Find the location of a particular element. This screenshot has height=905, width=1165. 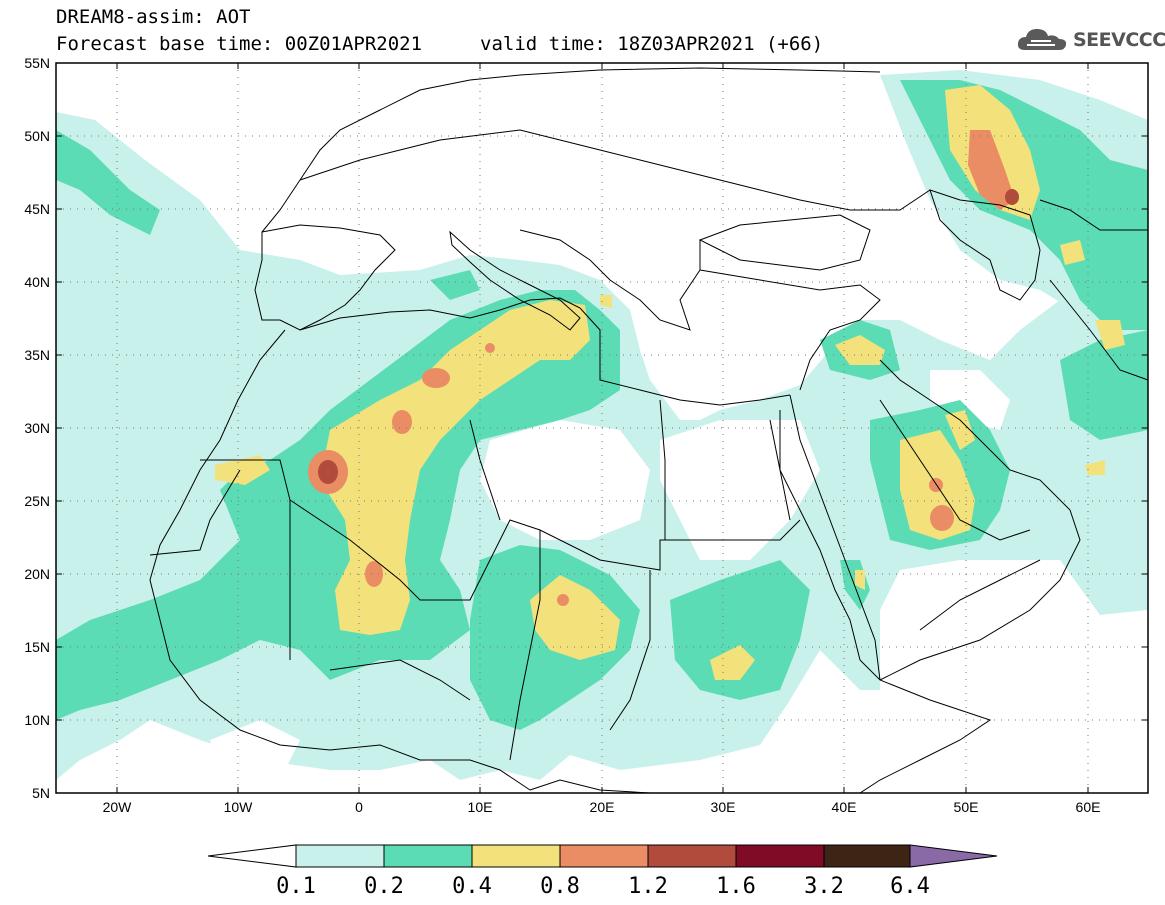

colorbar-low-triangle is located at coordinates (252, 856).